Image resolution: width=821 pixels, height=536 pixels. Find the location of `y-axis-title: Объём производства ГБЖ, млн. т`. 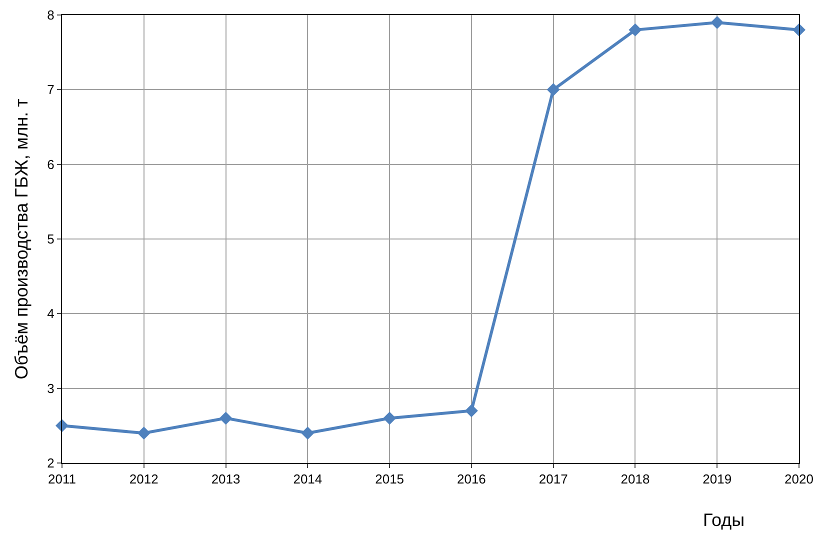

y-axis-title: Объём производства ГБЖ, млн. т is located at coordinates (21, 239).